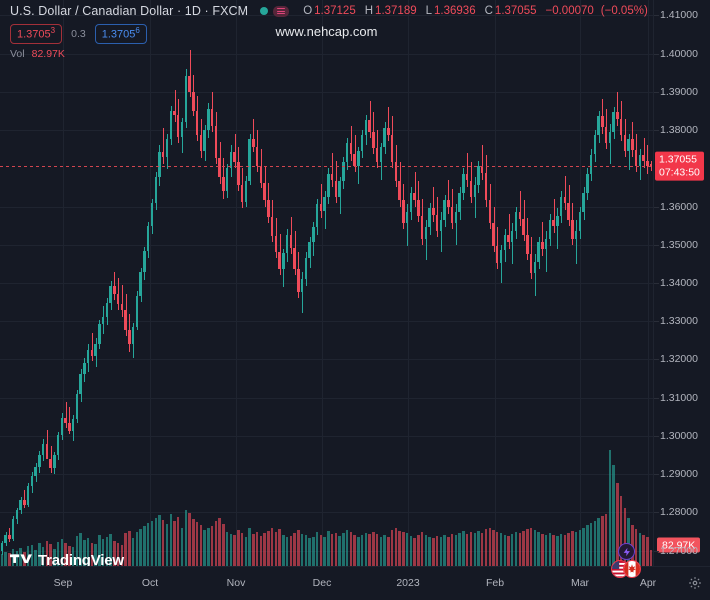 The width and height of the screenshot is (710, 600). I want to click on gear-icon, so click(695, 583).